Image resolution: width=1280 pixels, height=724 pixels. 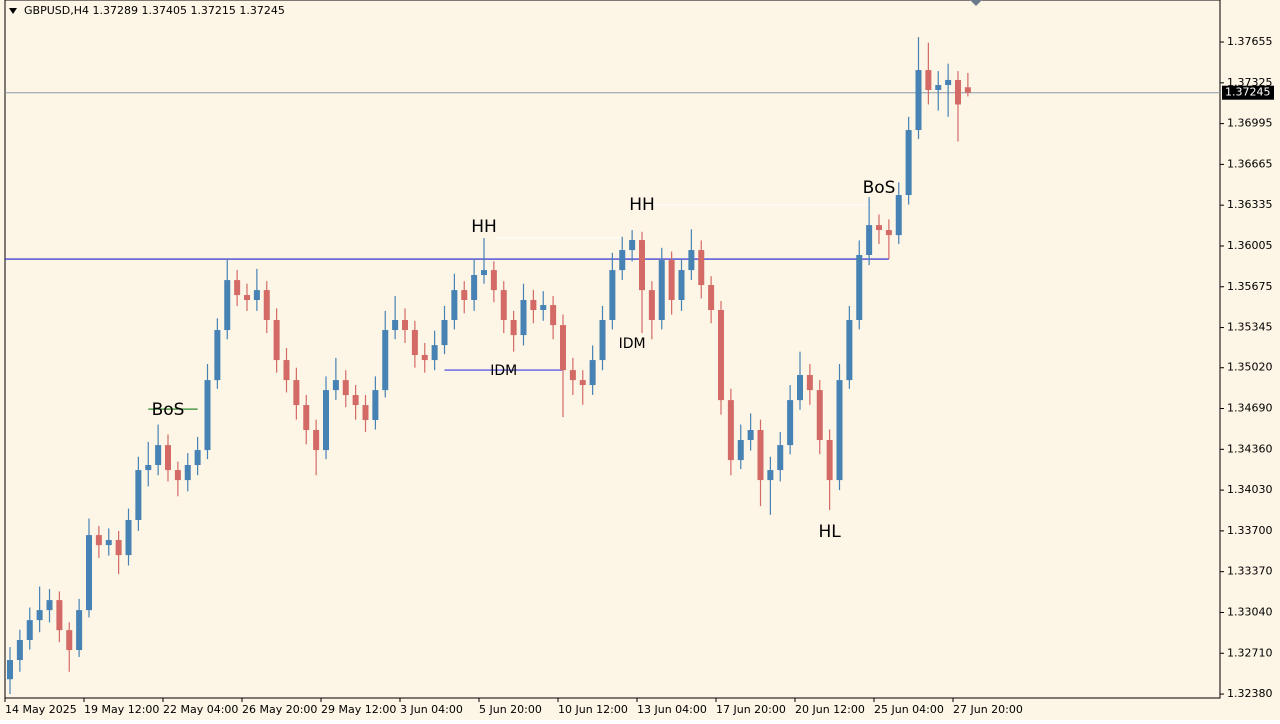 I want to click on structure-label: BoS, so click(x=879, y=188).